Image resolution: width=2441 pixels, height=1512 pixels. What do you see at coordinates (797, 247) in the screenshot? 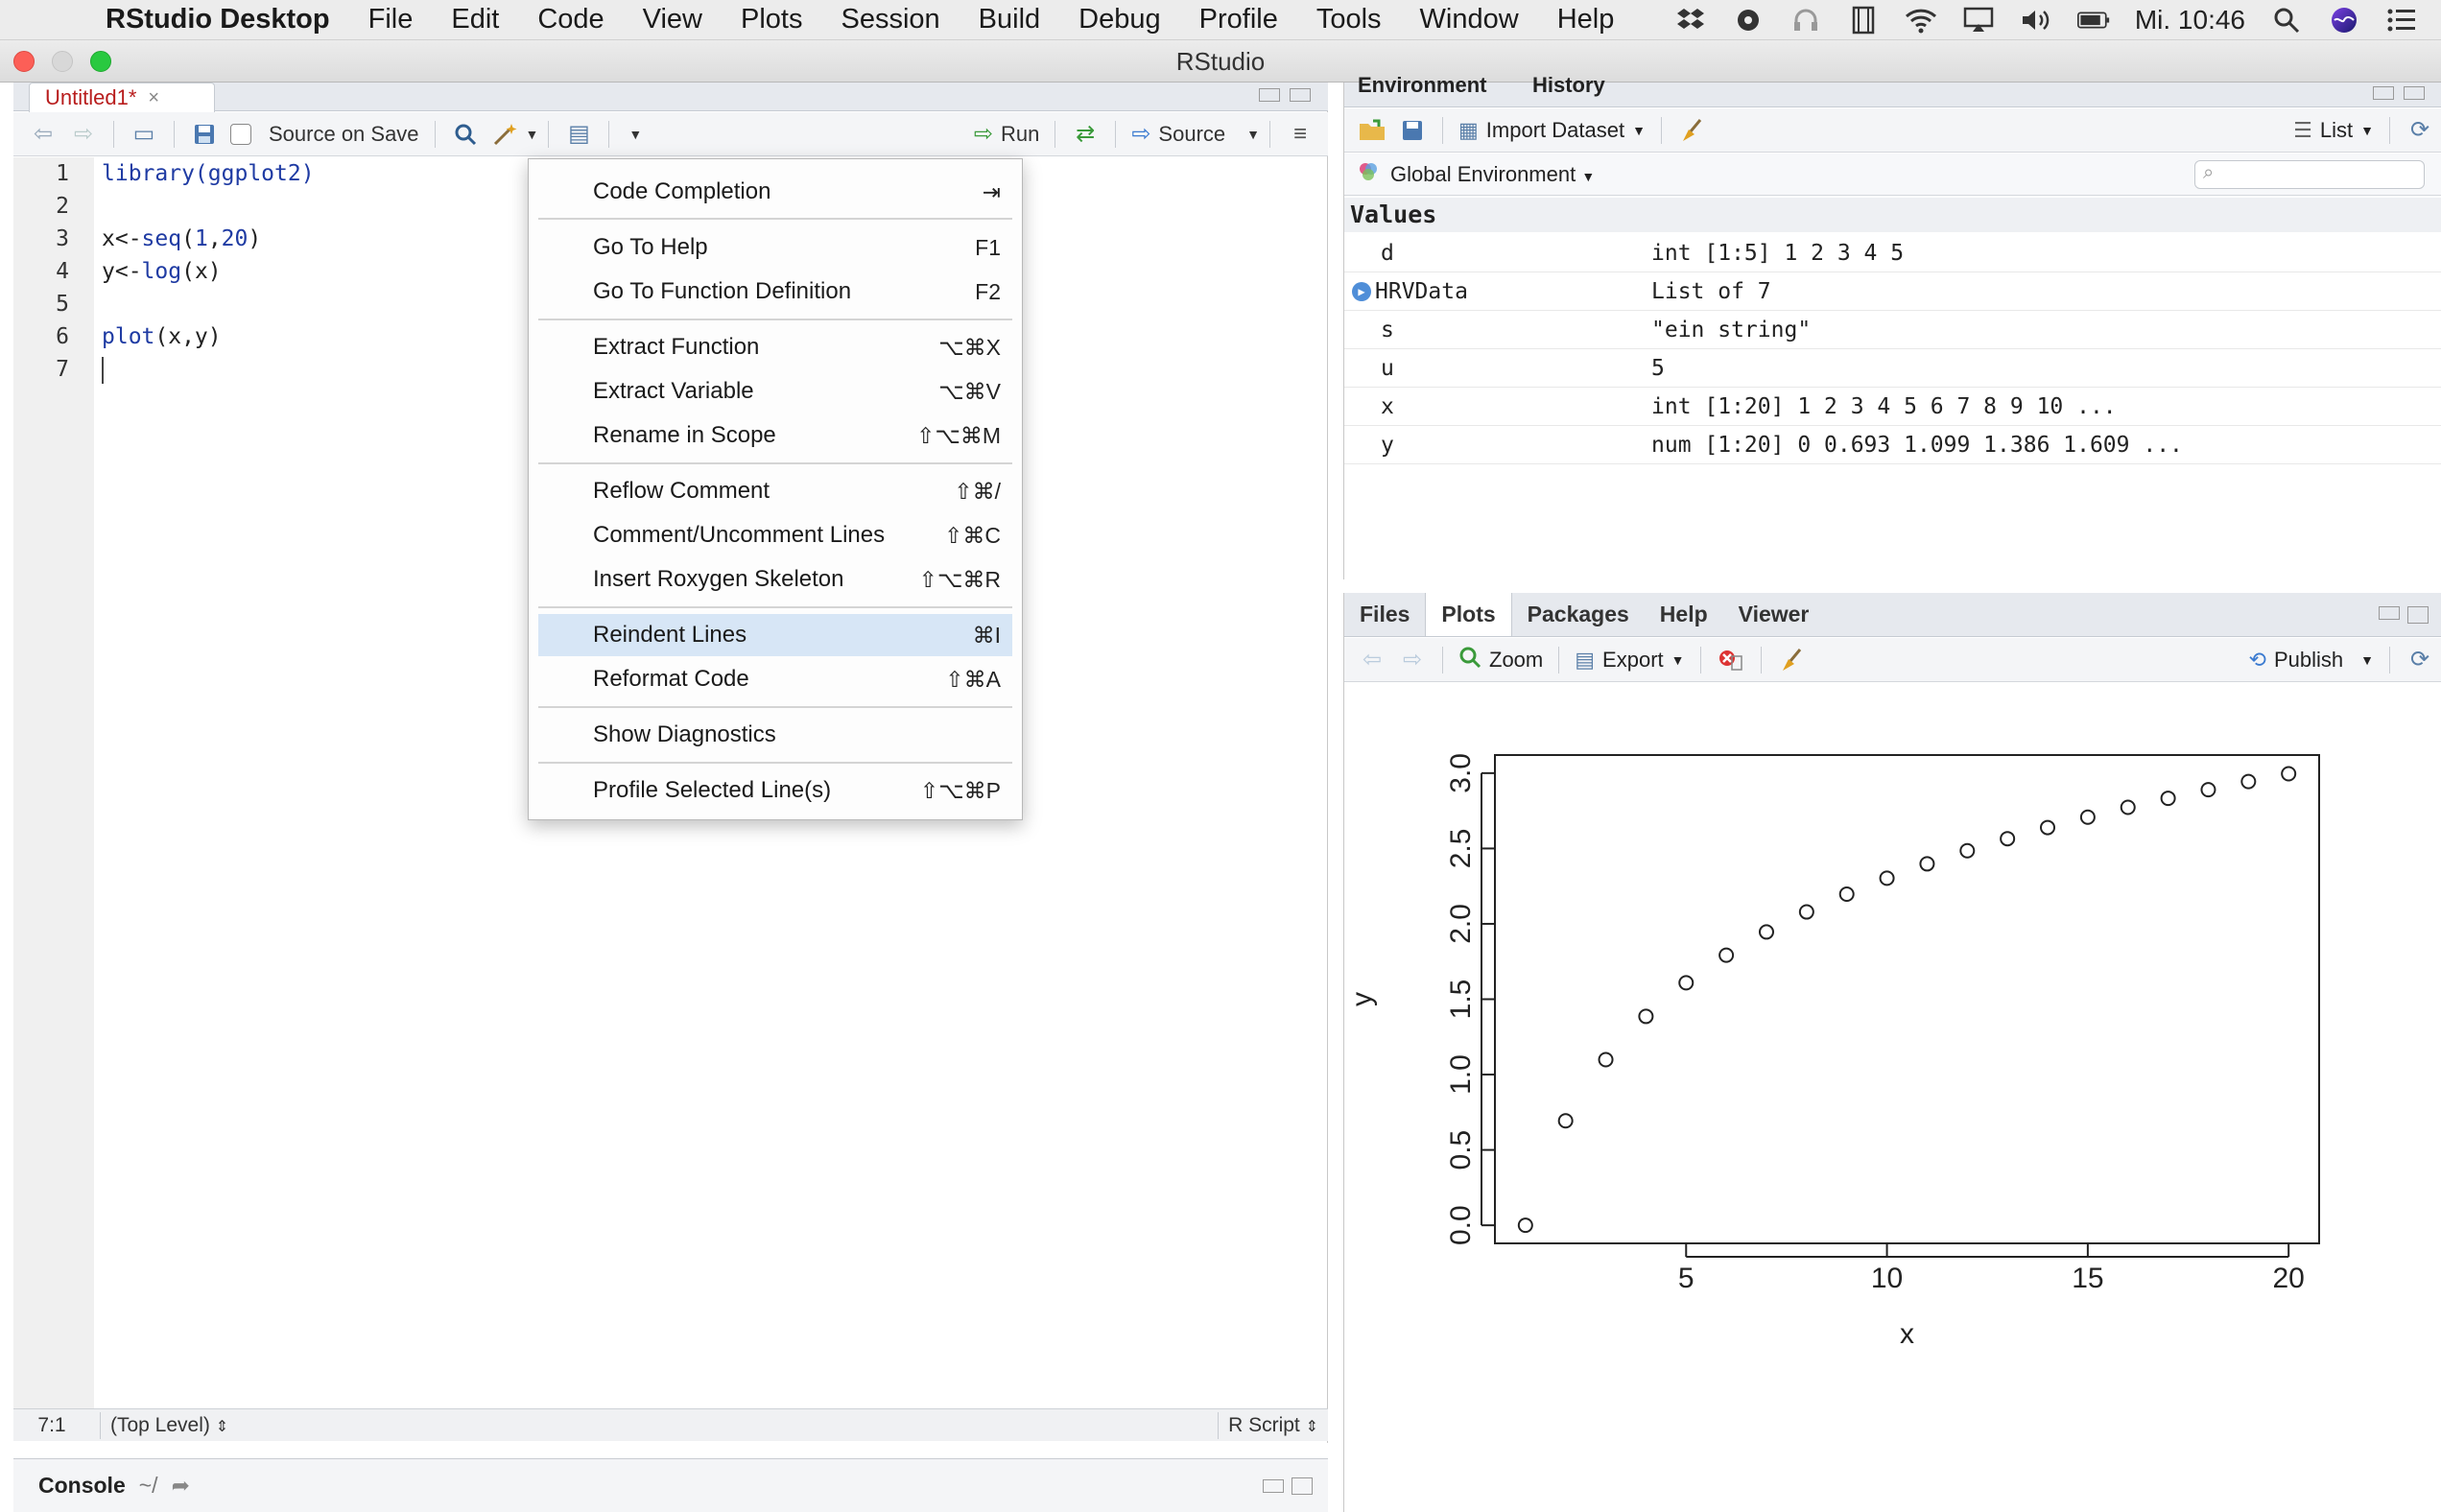
I see `menu-item-go-to-help: Go To Help F1` at bounding box center [797, 247].